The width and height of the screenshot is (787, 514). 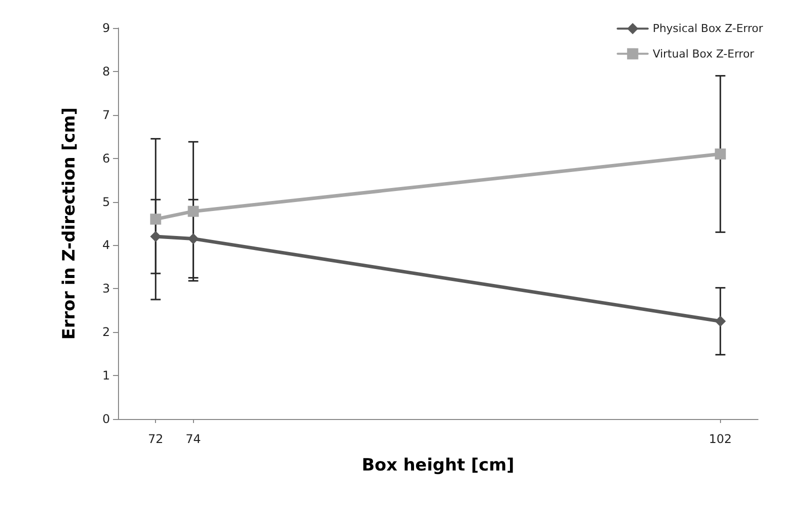 I want to click on y-tick-label: 3, so click(x=106, y=289).